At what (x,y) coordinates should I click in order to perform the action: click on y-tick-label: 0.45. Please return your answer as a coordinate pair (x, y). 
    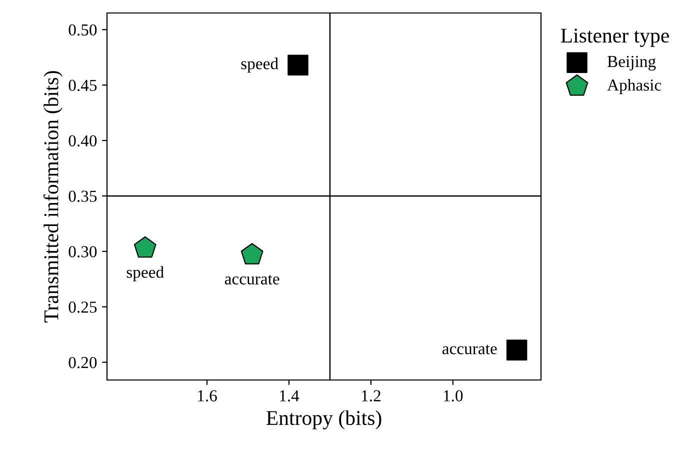
    Looking at the image, I should click on (82, 86).